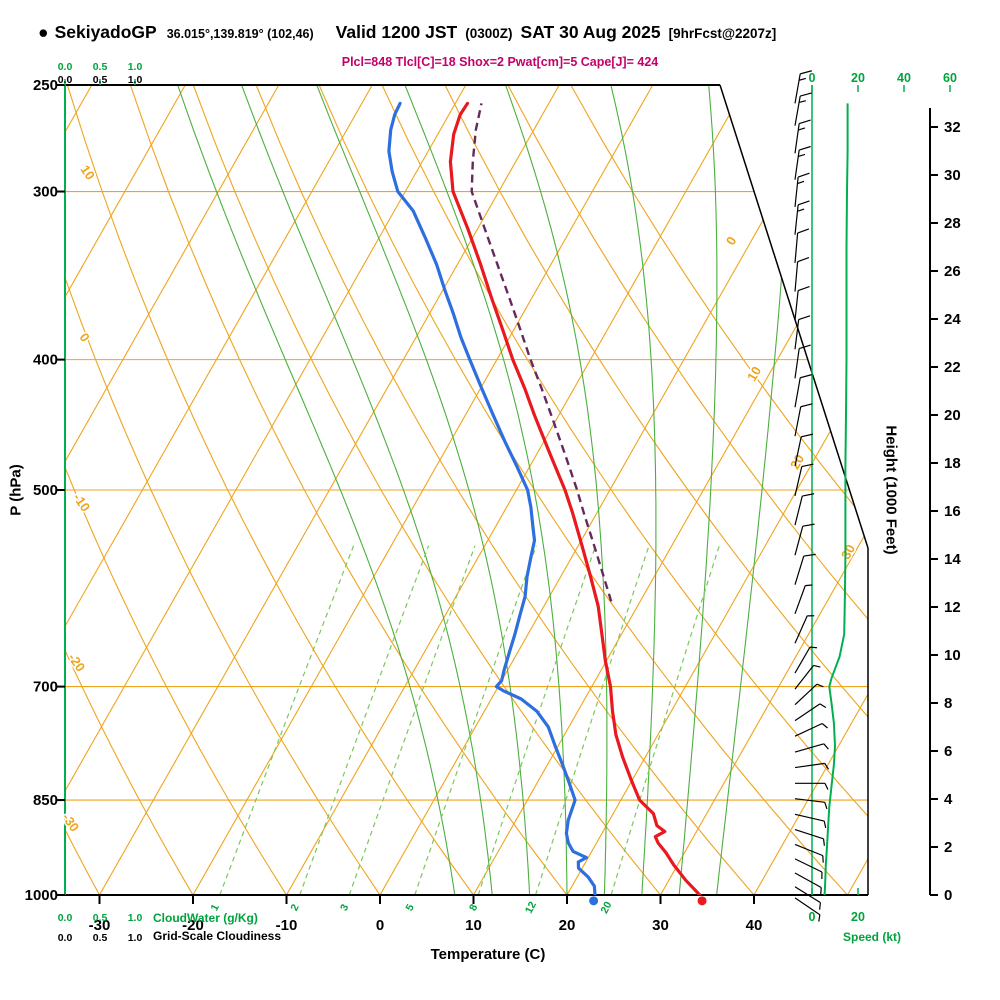  Describe the element at coordinates (344, 907) in the screenshot. I see `svg-text: 3` at that location.